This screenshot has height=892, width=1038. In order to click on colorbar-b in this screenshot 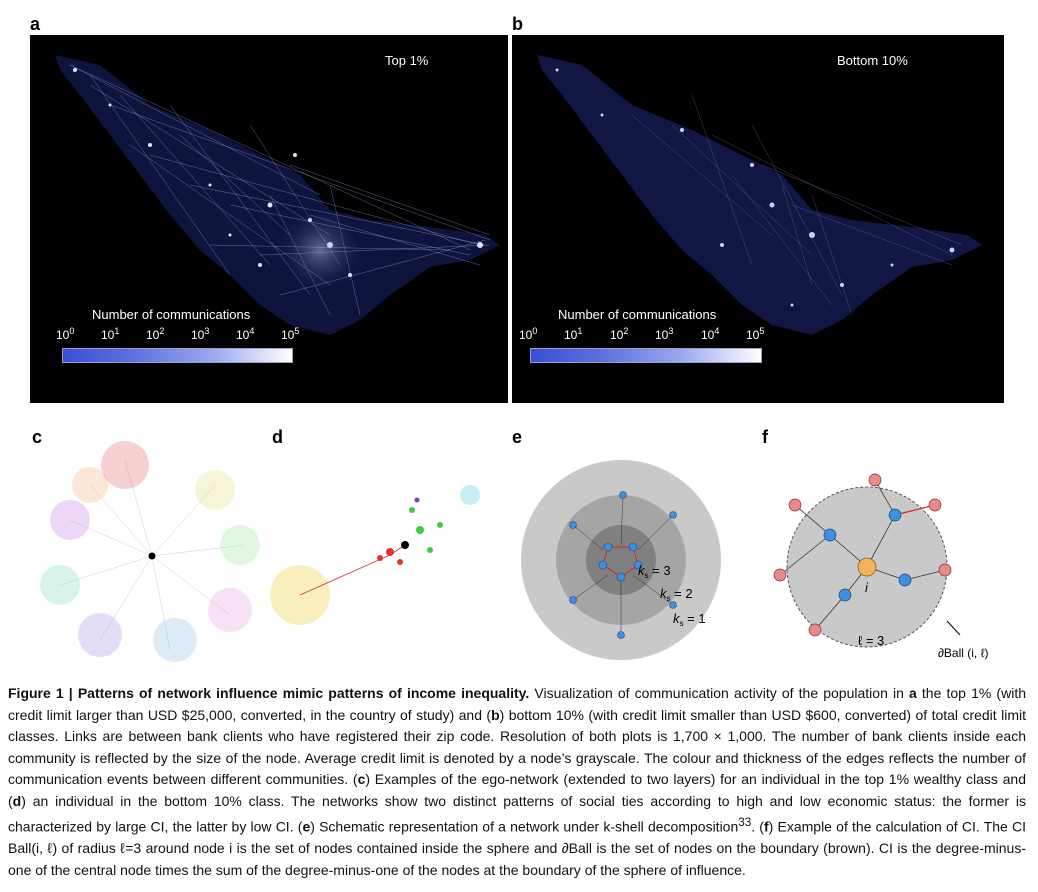, I will do `click(646, 355)`.